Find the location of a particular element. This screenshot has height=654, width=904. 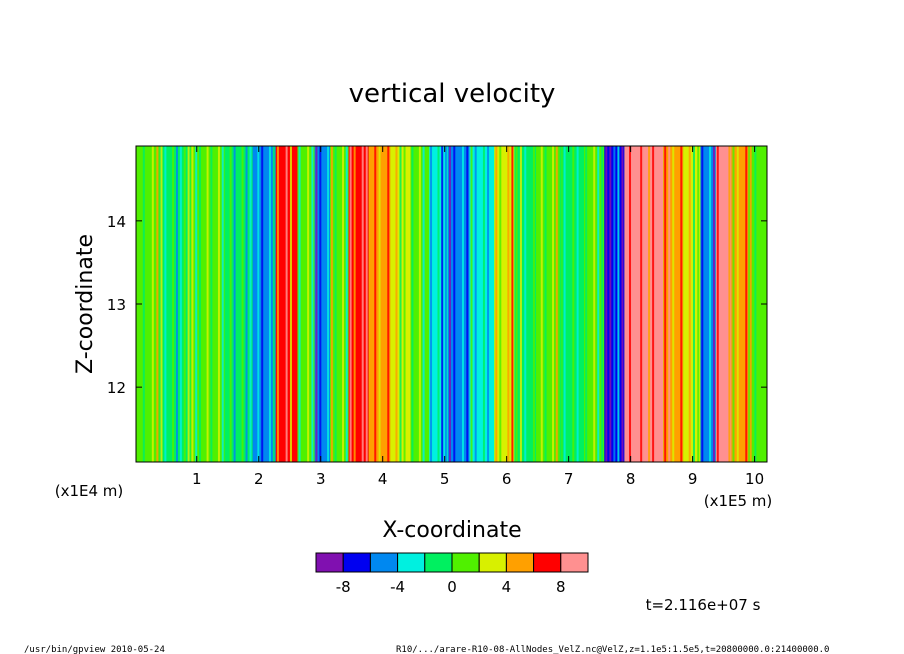

x-tick-label: 5 is located at coordinates (445, 479).